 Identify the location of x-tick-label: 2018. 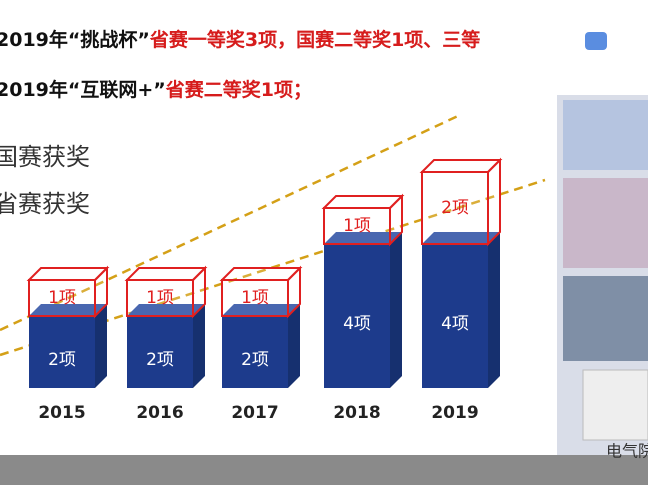
(356, 413).